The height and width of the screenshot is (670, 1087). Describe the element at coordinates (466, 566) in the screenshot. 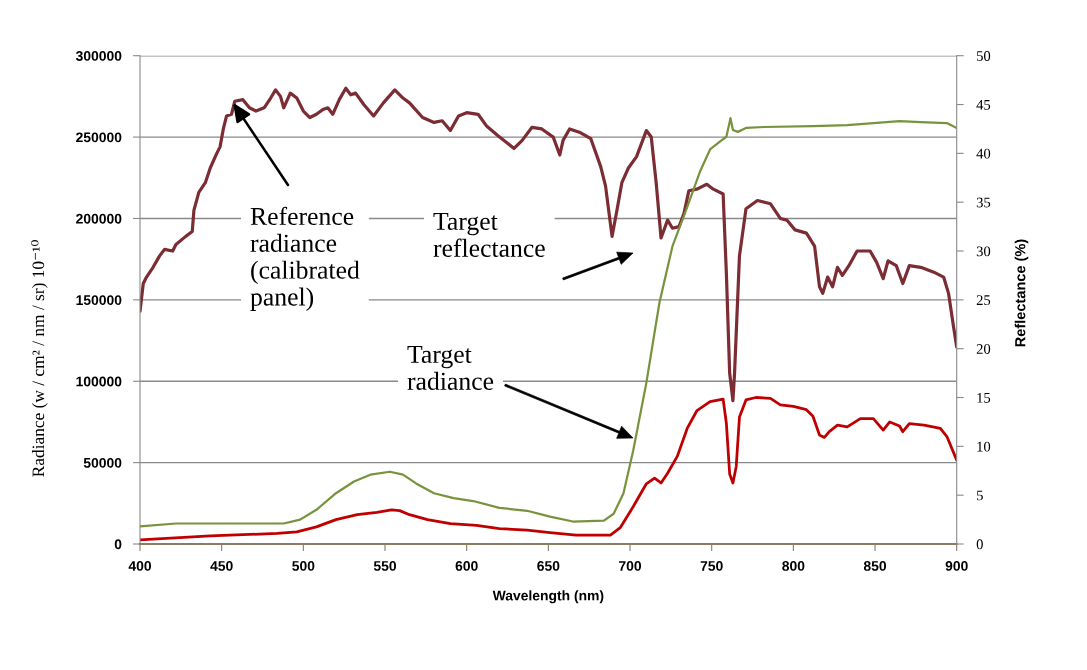

I see `x-tick-label: 600` at that location.